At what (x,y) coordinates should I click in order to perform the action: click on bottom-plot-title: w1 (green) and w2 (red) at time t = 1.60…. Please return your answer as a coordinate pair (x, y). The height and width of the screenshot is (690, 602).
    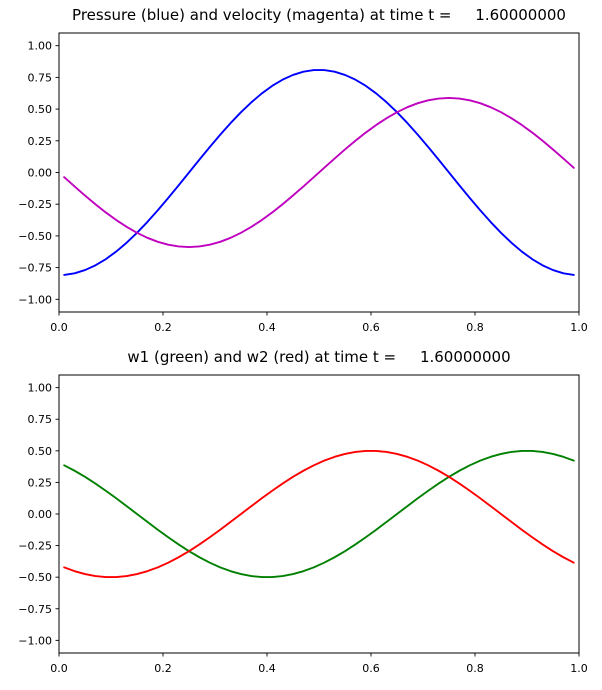
    Looking at the image, I should click on (319, 357).